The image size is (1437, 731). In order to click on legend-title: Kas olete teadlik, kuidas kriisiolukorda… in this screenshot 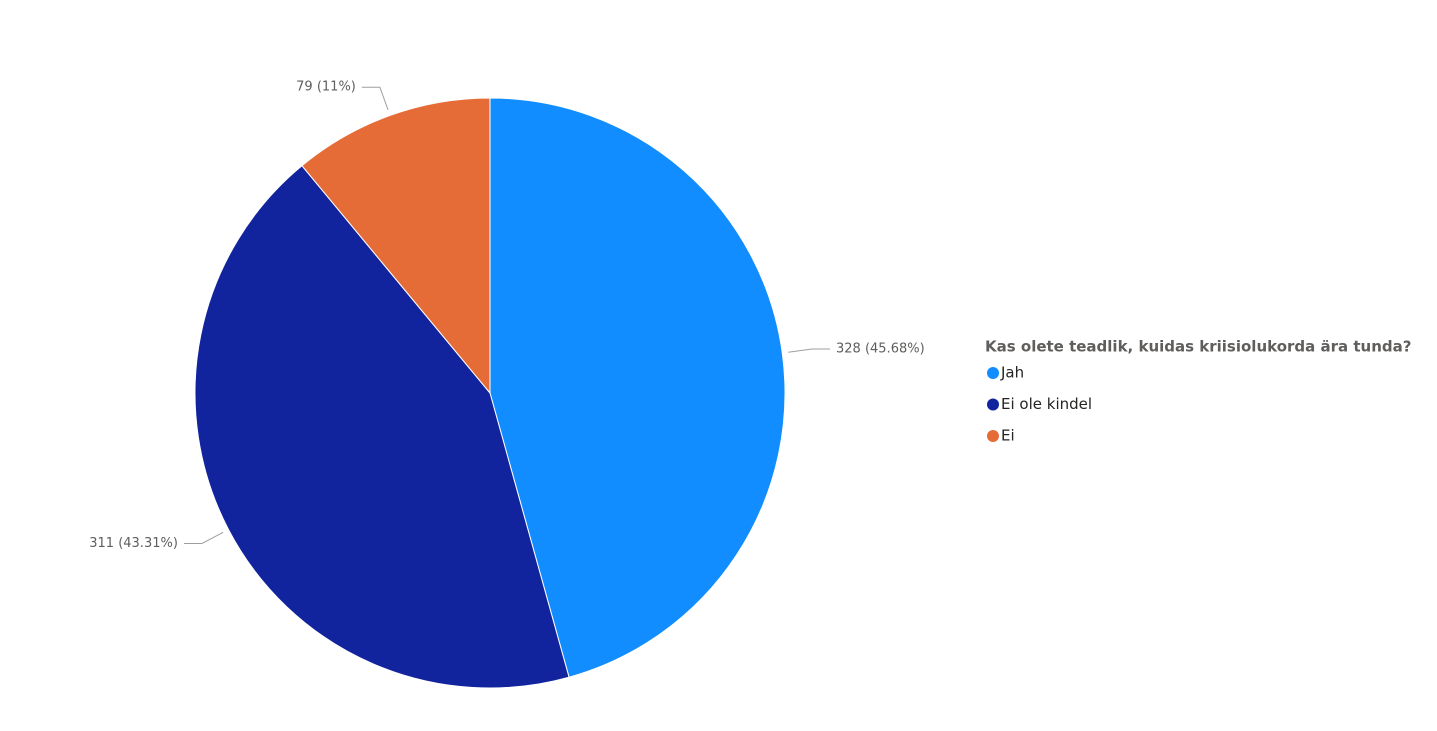, I will do `click(1198, 347)`.